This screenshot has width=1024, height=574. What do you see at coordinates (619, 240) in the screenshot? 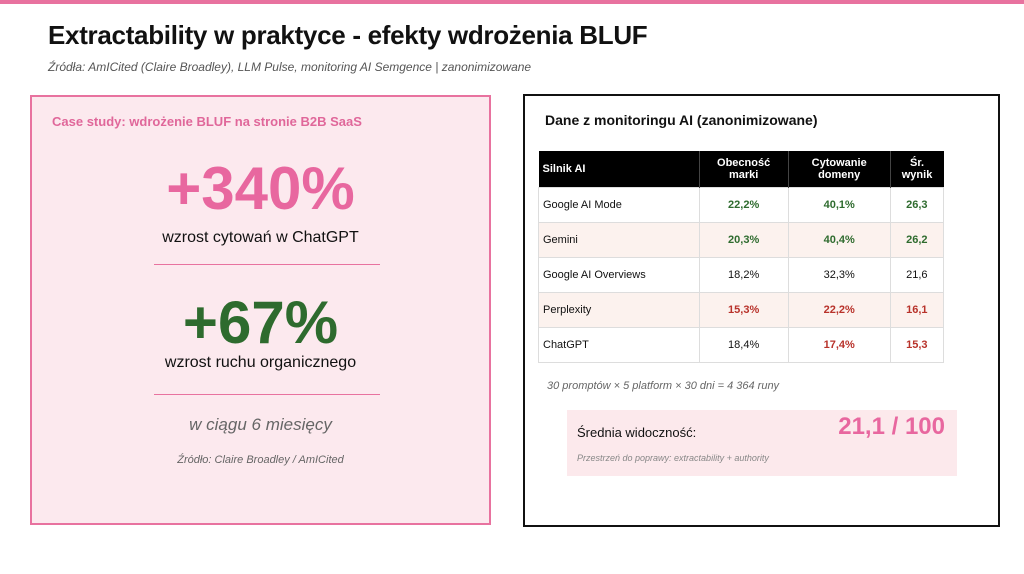
I see `engine-name: Gemini` at bounding box center [619, 240].